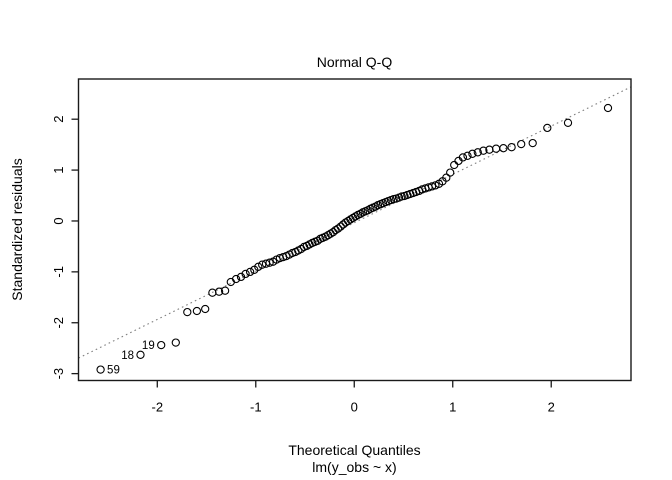 This screenshot has width=672, height=480. Describe the element at coordinates (58, 119) in the screenshot. I see `y-tick-label: 2` at that location.